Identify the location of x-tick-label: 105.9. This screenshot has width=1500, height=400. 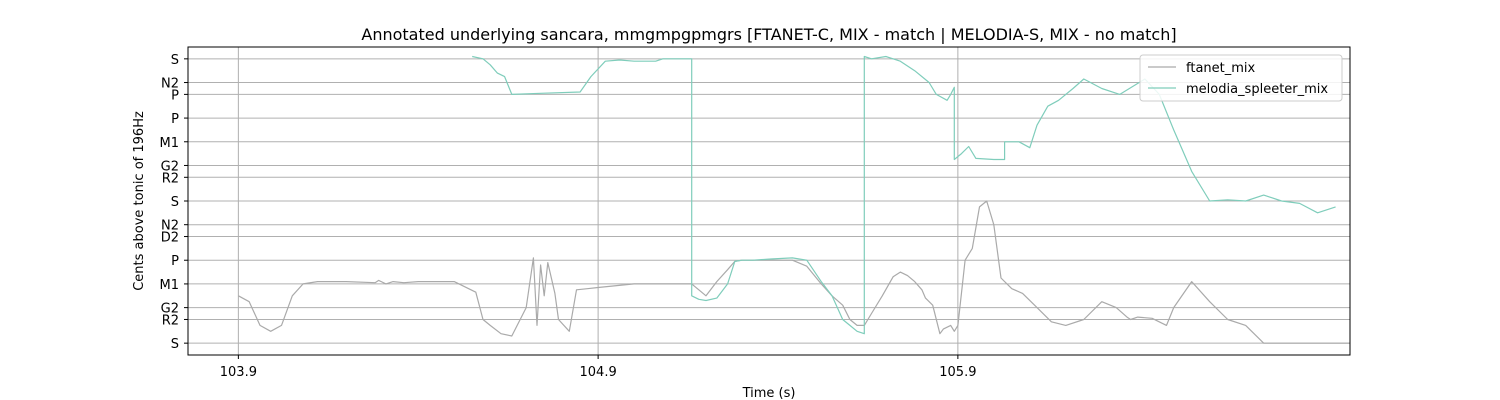
(957, 372).